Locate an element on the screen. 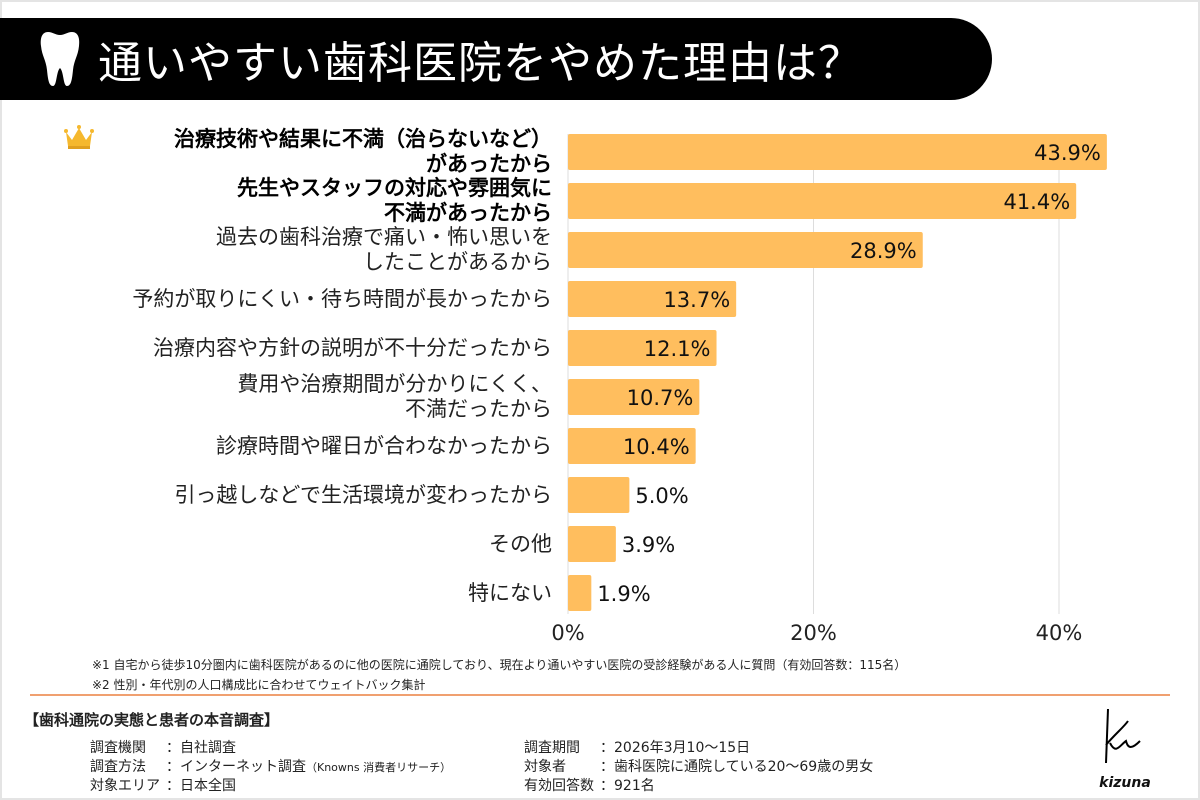 This screenshot has height=800, width=1200. survey-value: ：日本全国 is located at coordinates (201, 786).